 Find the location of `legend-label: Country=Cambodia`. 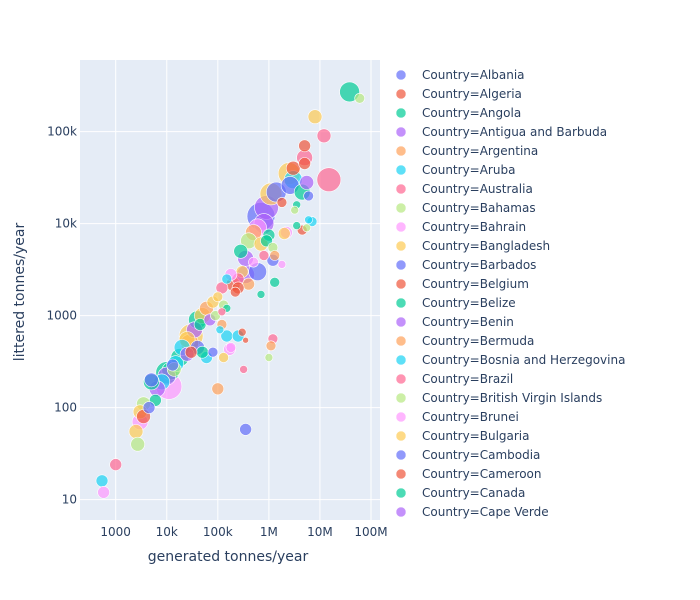

legend-label: Country=Cambodia is located at coordinates (481, 455).